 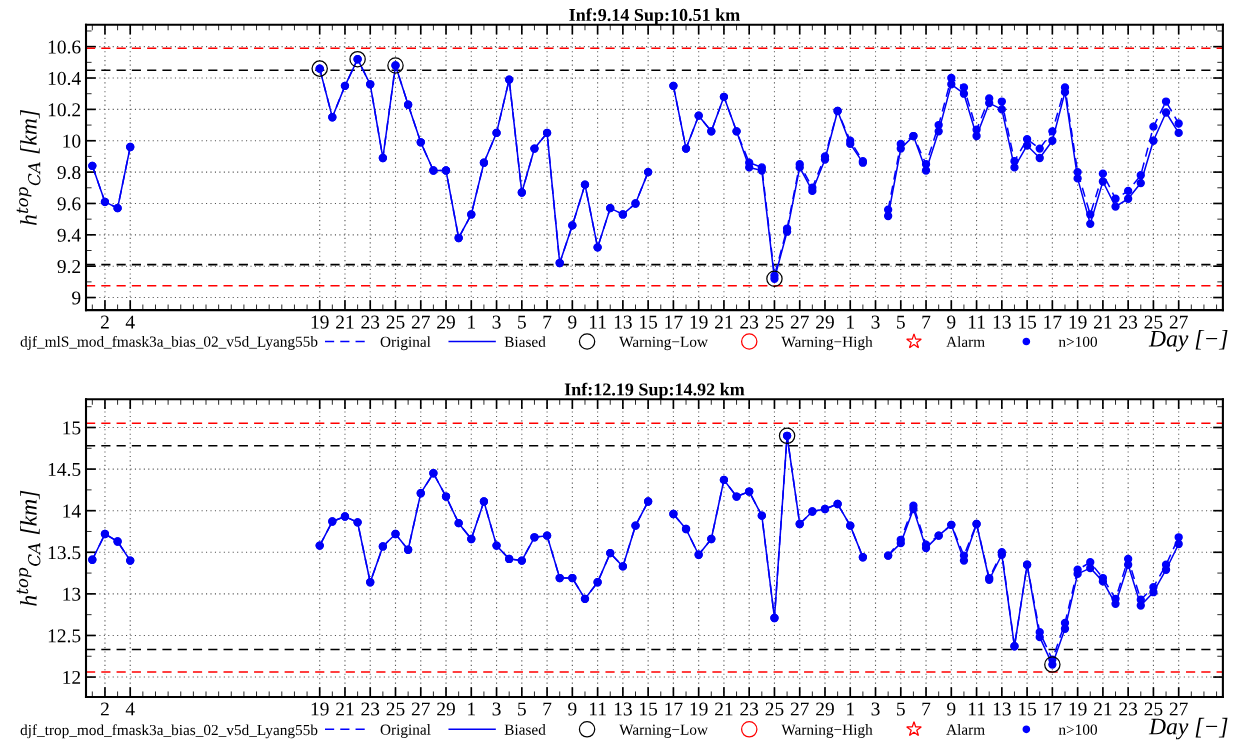 What do you see at coordinates (76, 298) in the screenshot?
I see `y-tick-label: 9` at bounding box center [76, 298].